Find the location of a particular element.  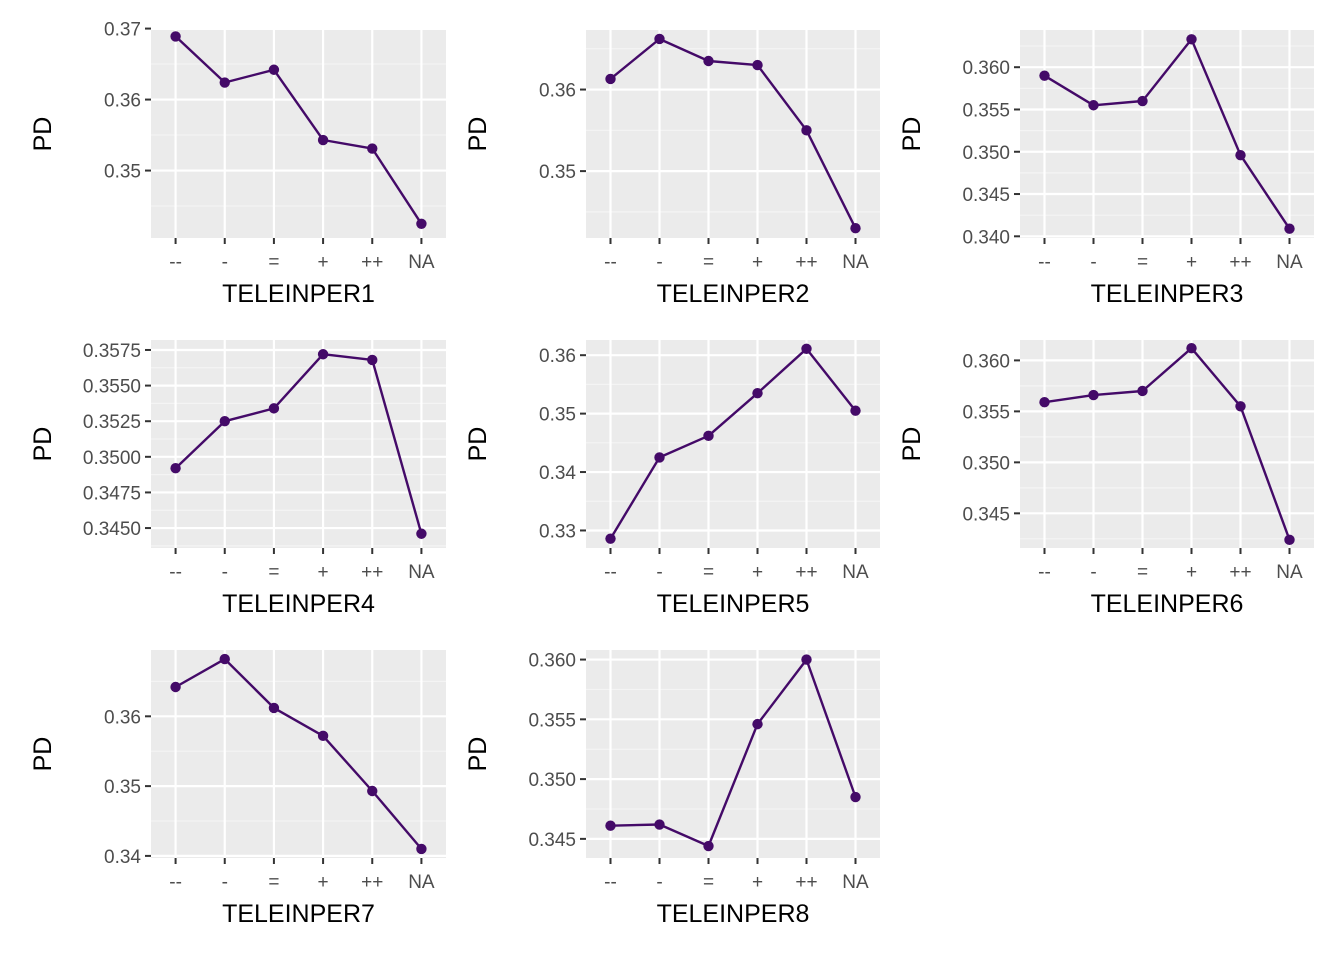

y-tick-label: 0.360 is located at coordinates (986, 68).